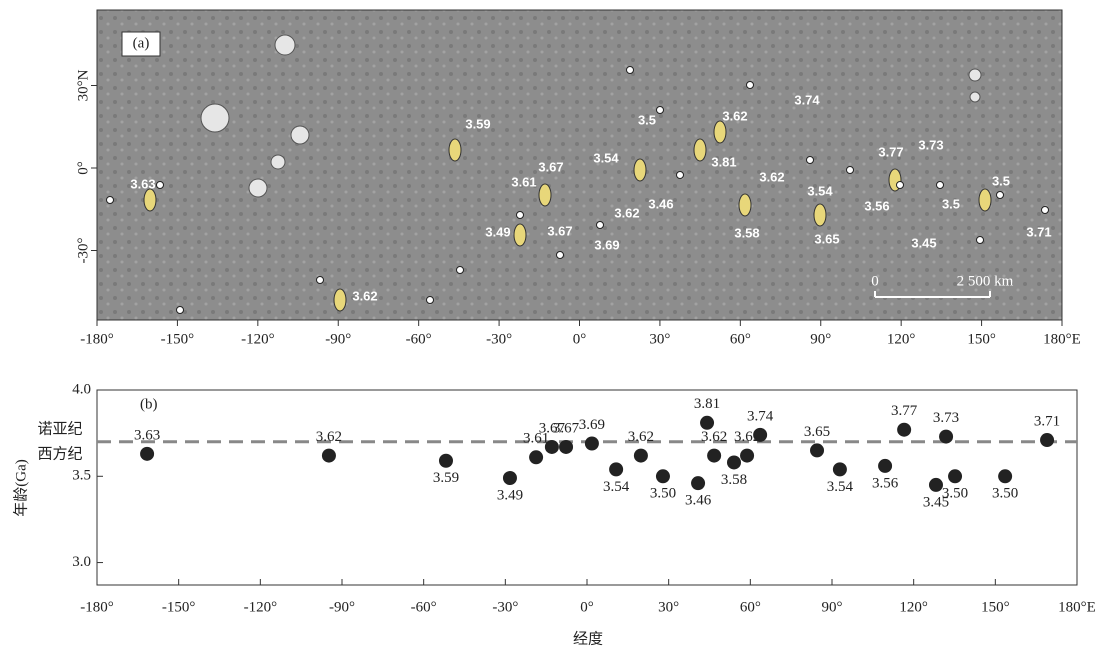 The width and height of the screenshot is (1104, 657). I want to click on map-annotation: 3.5, so click(1001, 180).